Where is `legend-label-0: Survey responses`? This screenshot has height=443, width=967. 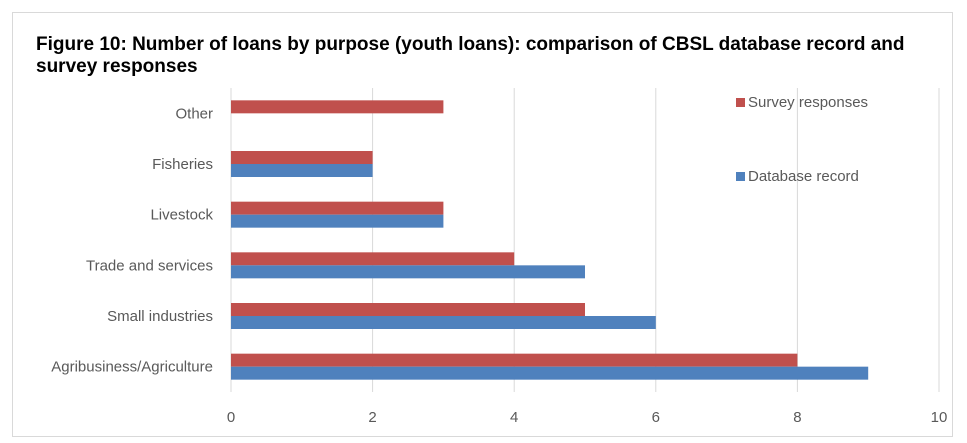 legend-label-0: Survey responses is located at coordinates (808, 102).